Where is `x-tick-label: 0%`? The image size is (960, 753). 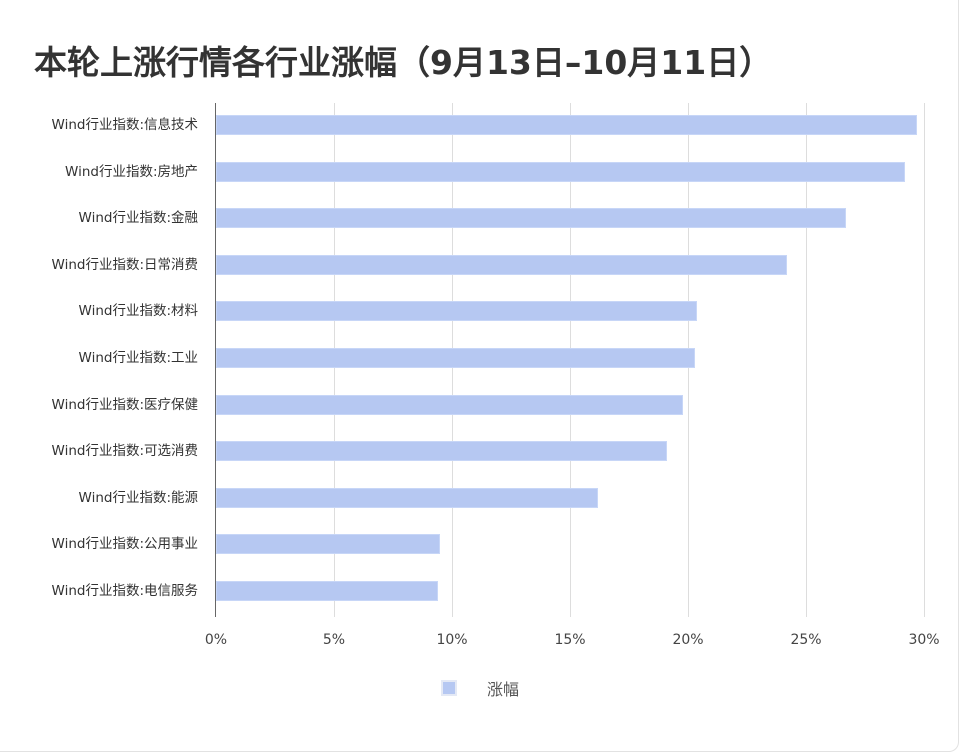 x-tick-label: 0% is located at coordinates (216, 640).